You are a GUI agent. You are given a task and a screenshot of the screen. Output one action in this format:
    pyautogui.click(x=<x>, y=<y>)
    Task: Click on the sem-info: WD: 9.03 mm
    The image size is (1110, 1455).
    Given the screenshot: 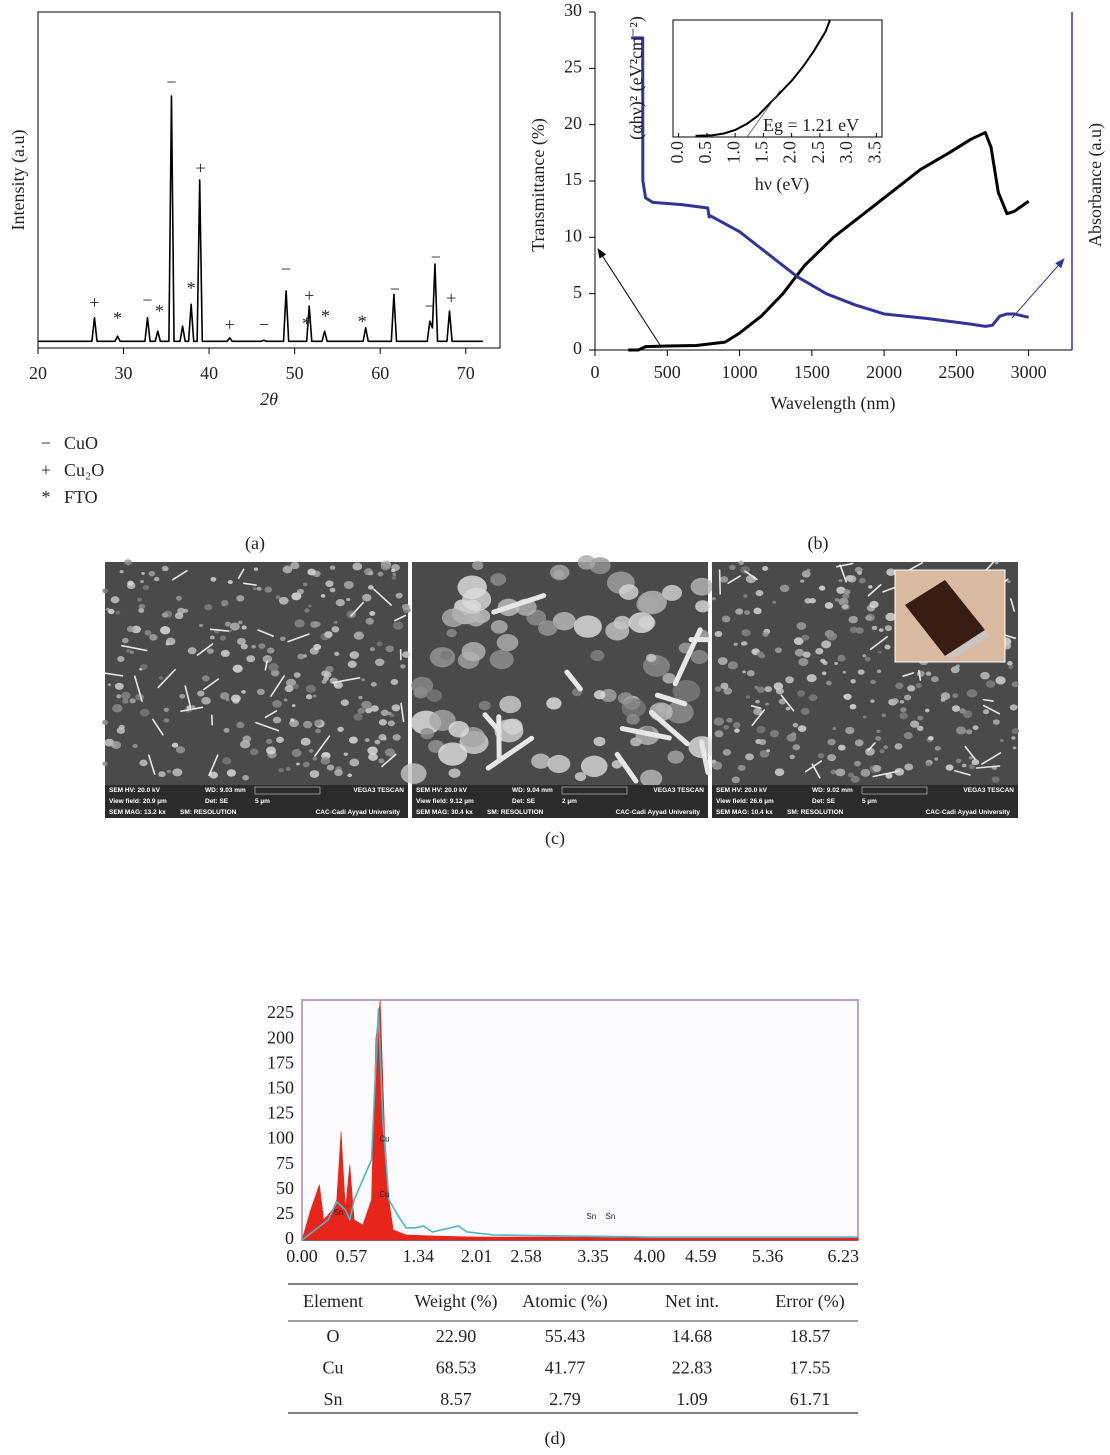 What is the action you would take?
    pyautogui.click(x=225, y=790)
    